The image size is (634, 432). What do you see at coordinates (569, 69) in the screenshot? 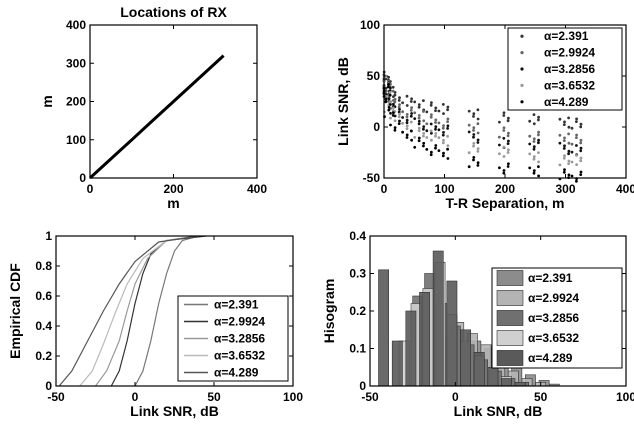
I see `legend-label: α=3.2856` at bounding box center [569, 69].